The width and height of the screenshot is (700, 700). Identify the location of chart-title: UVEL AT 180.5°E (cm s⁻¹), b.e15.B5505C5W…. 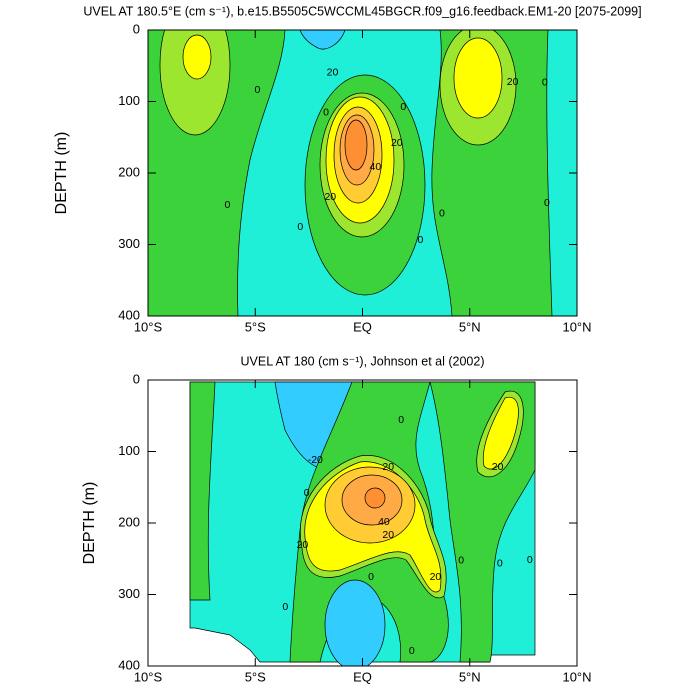
(362, 11).